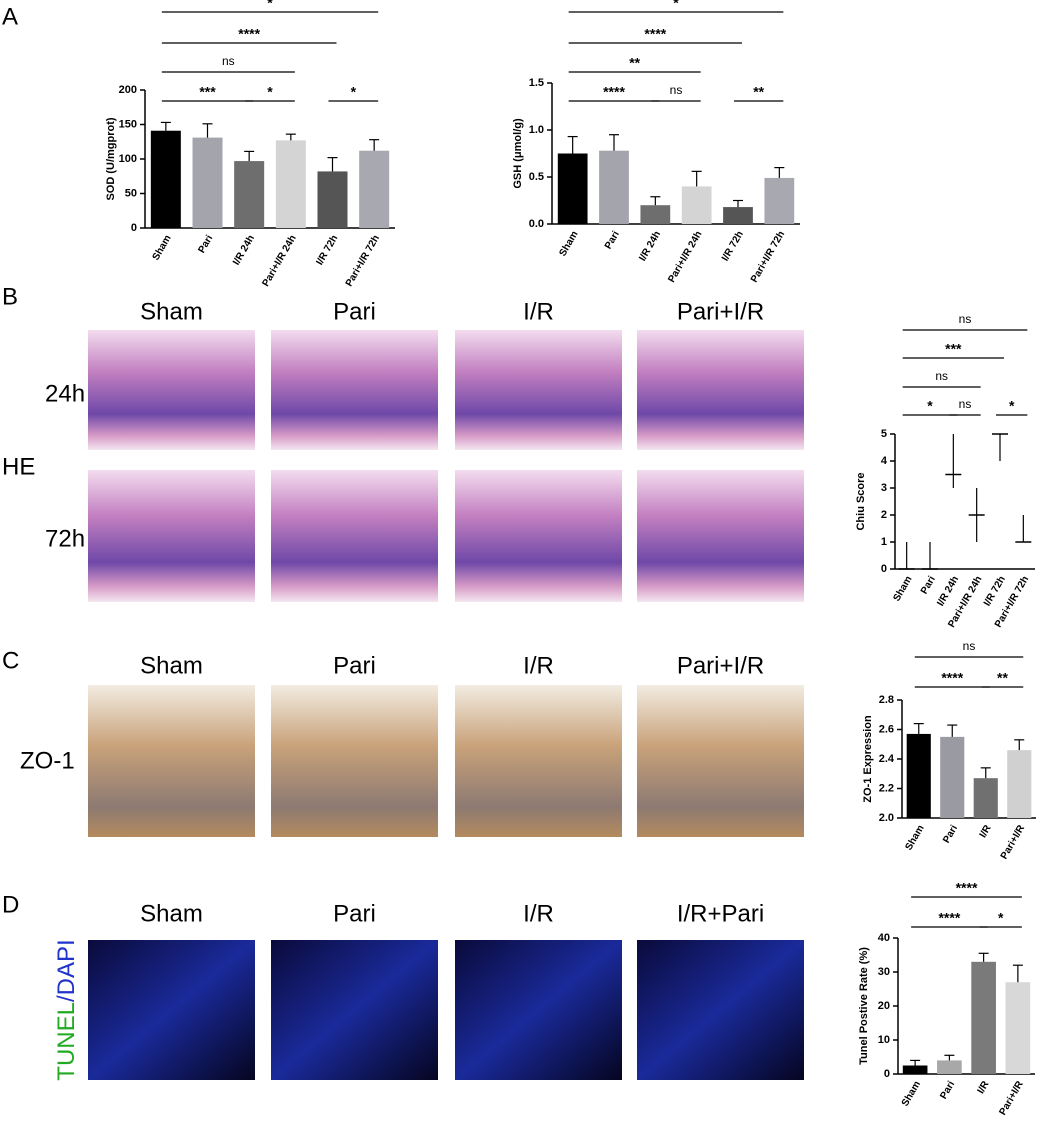 The width and height of the screenshot is (1045, 1122). What do you see at coordinates (536, 224) in the screenshot?
I see `y-tick-label: 0.0` at bounding box center [536, 224].